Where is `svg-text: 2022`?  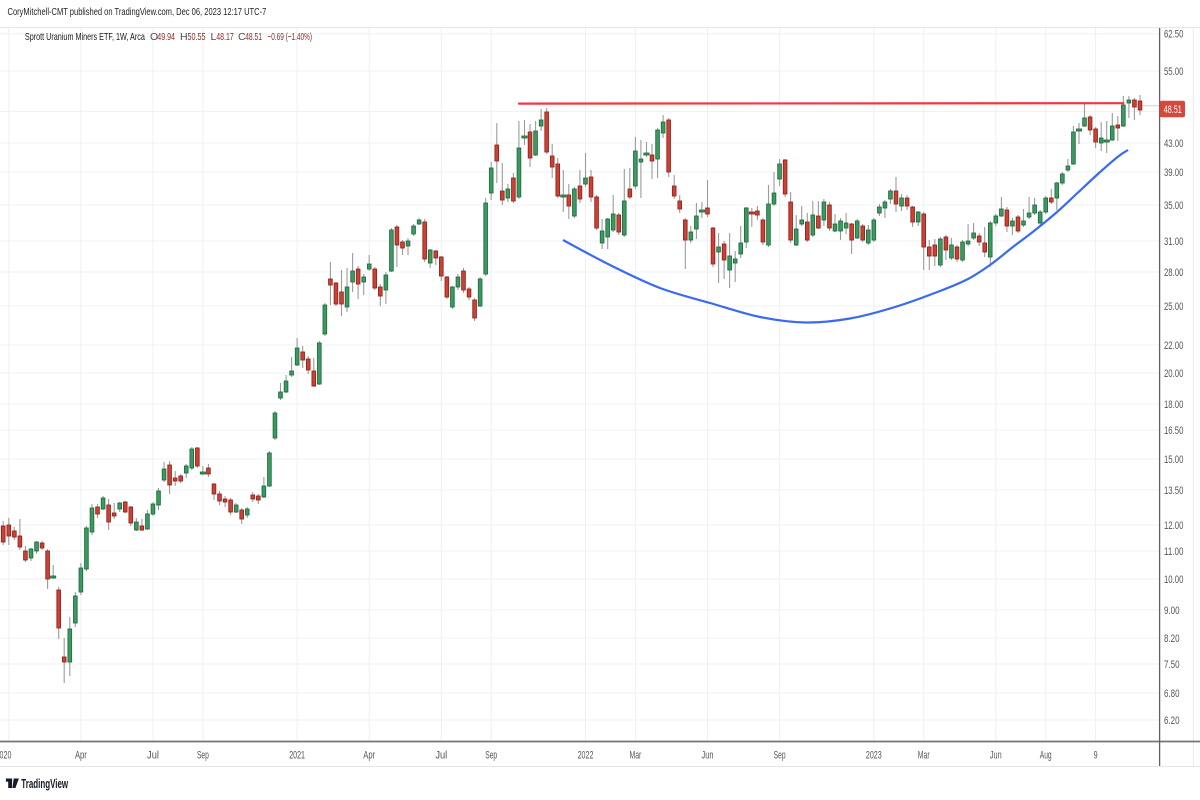 svg-text: 2022 is located at coordinates (586, 756).